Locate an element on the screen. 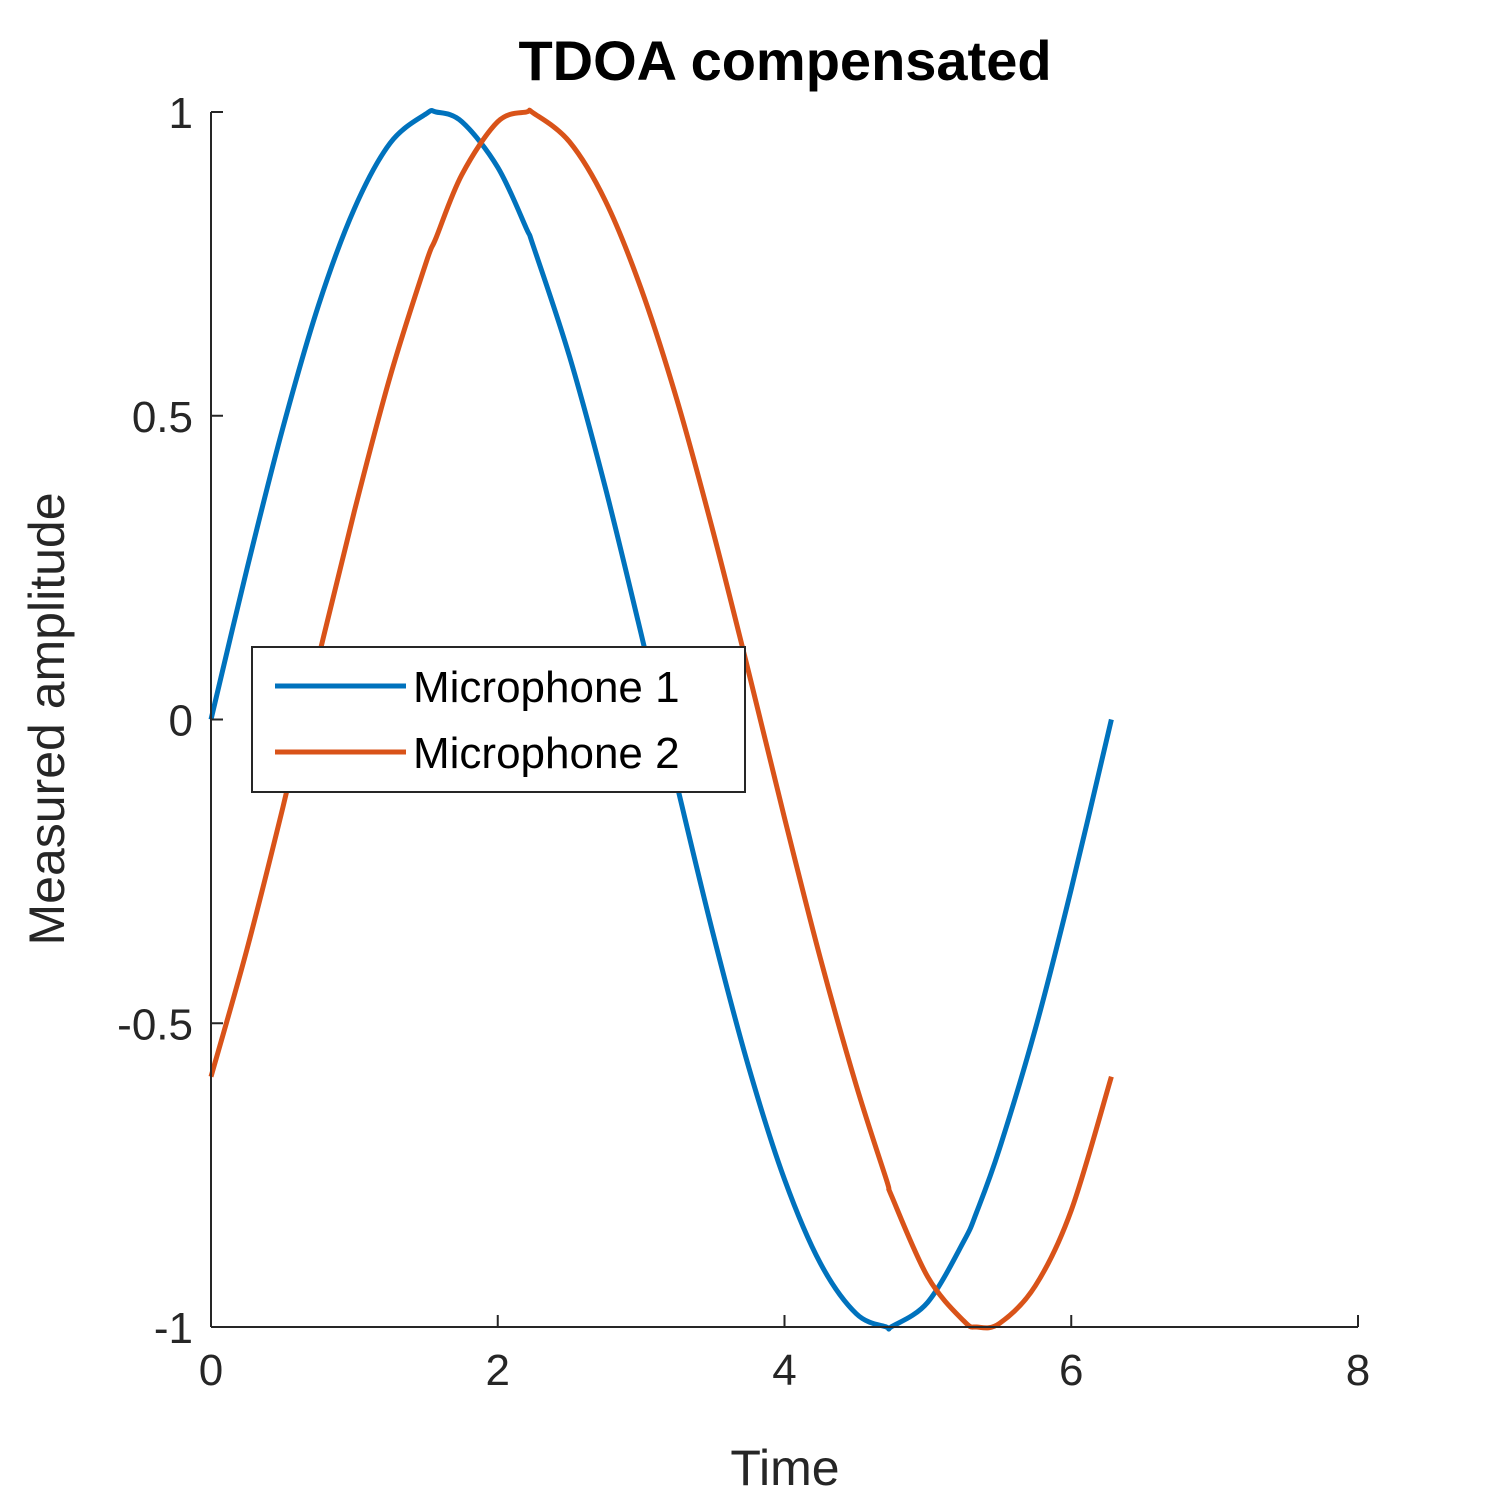  x-tick-label: 4 is located at coordinates (784, 1370).